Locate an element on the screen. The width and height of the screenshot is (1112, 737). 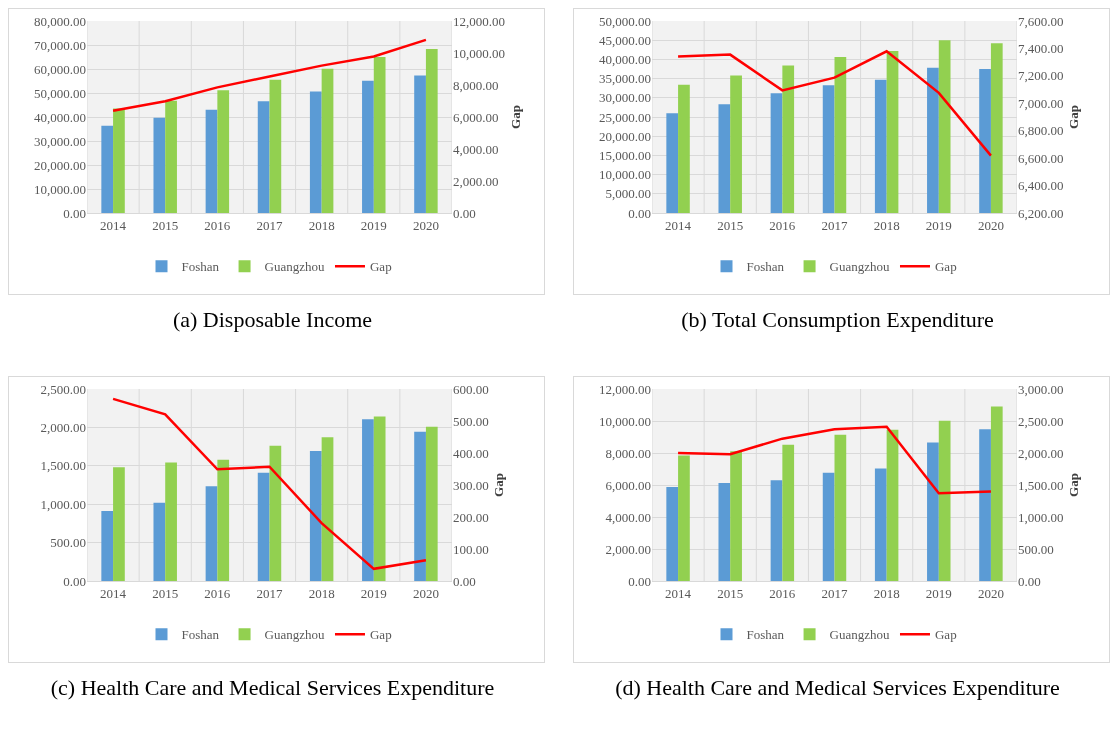
y2-tick-label: 2,500.00 is located at coordinates (1041, 421).